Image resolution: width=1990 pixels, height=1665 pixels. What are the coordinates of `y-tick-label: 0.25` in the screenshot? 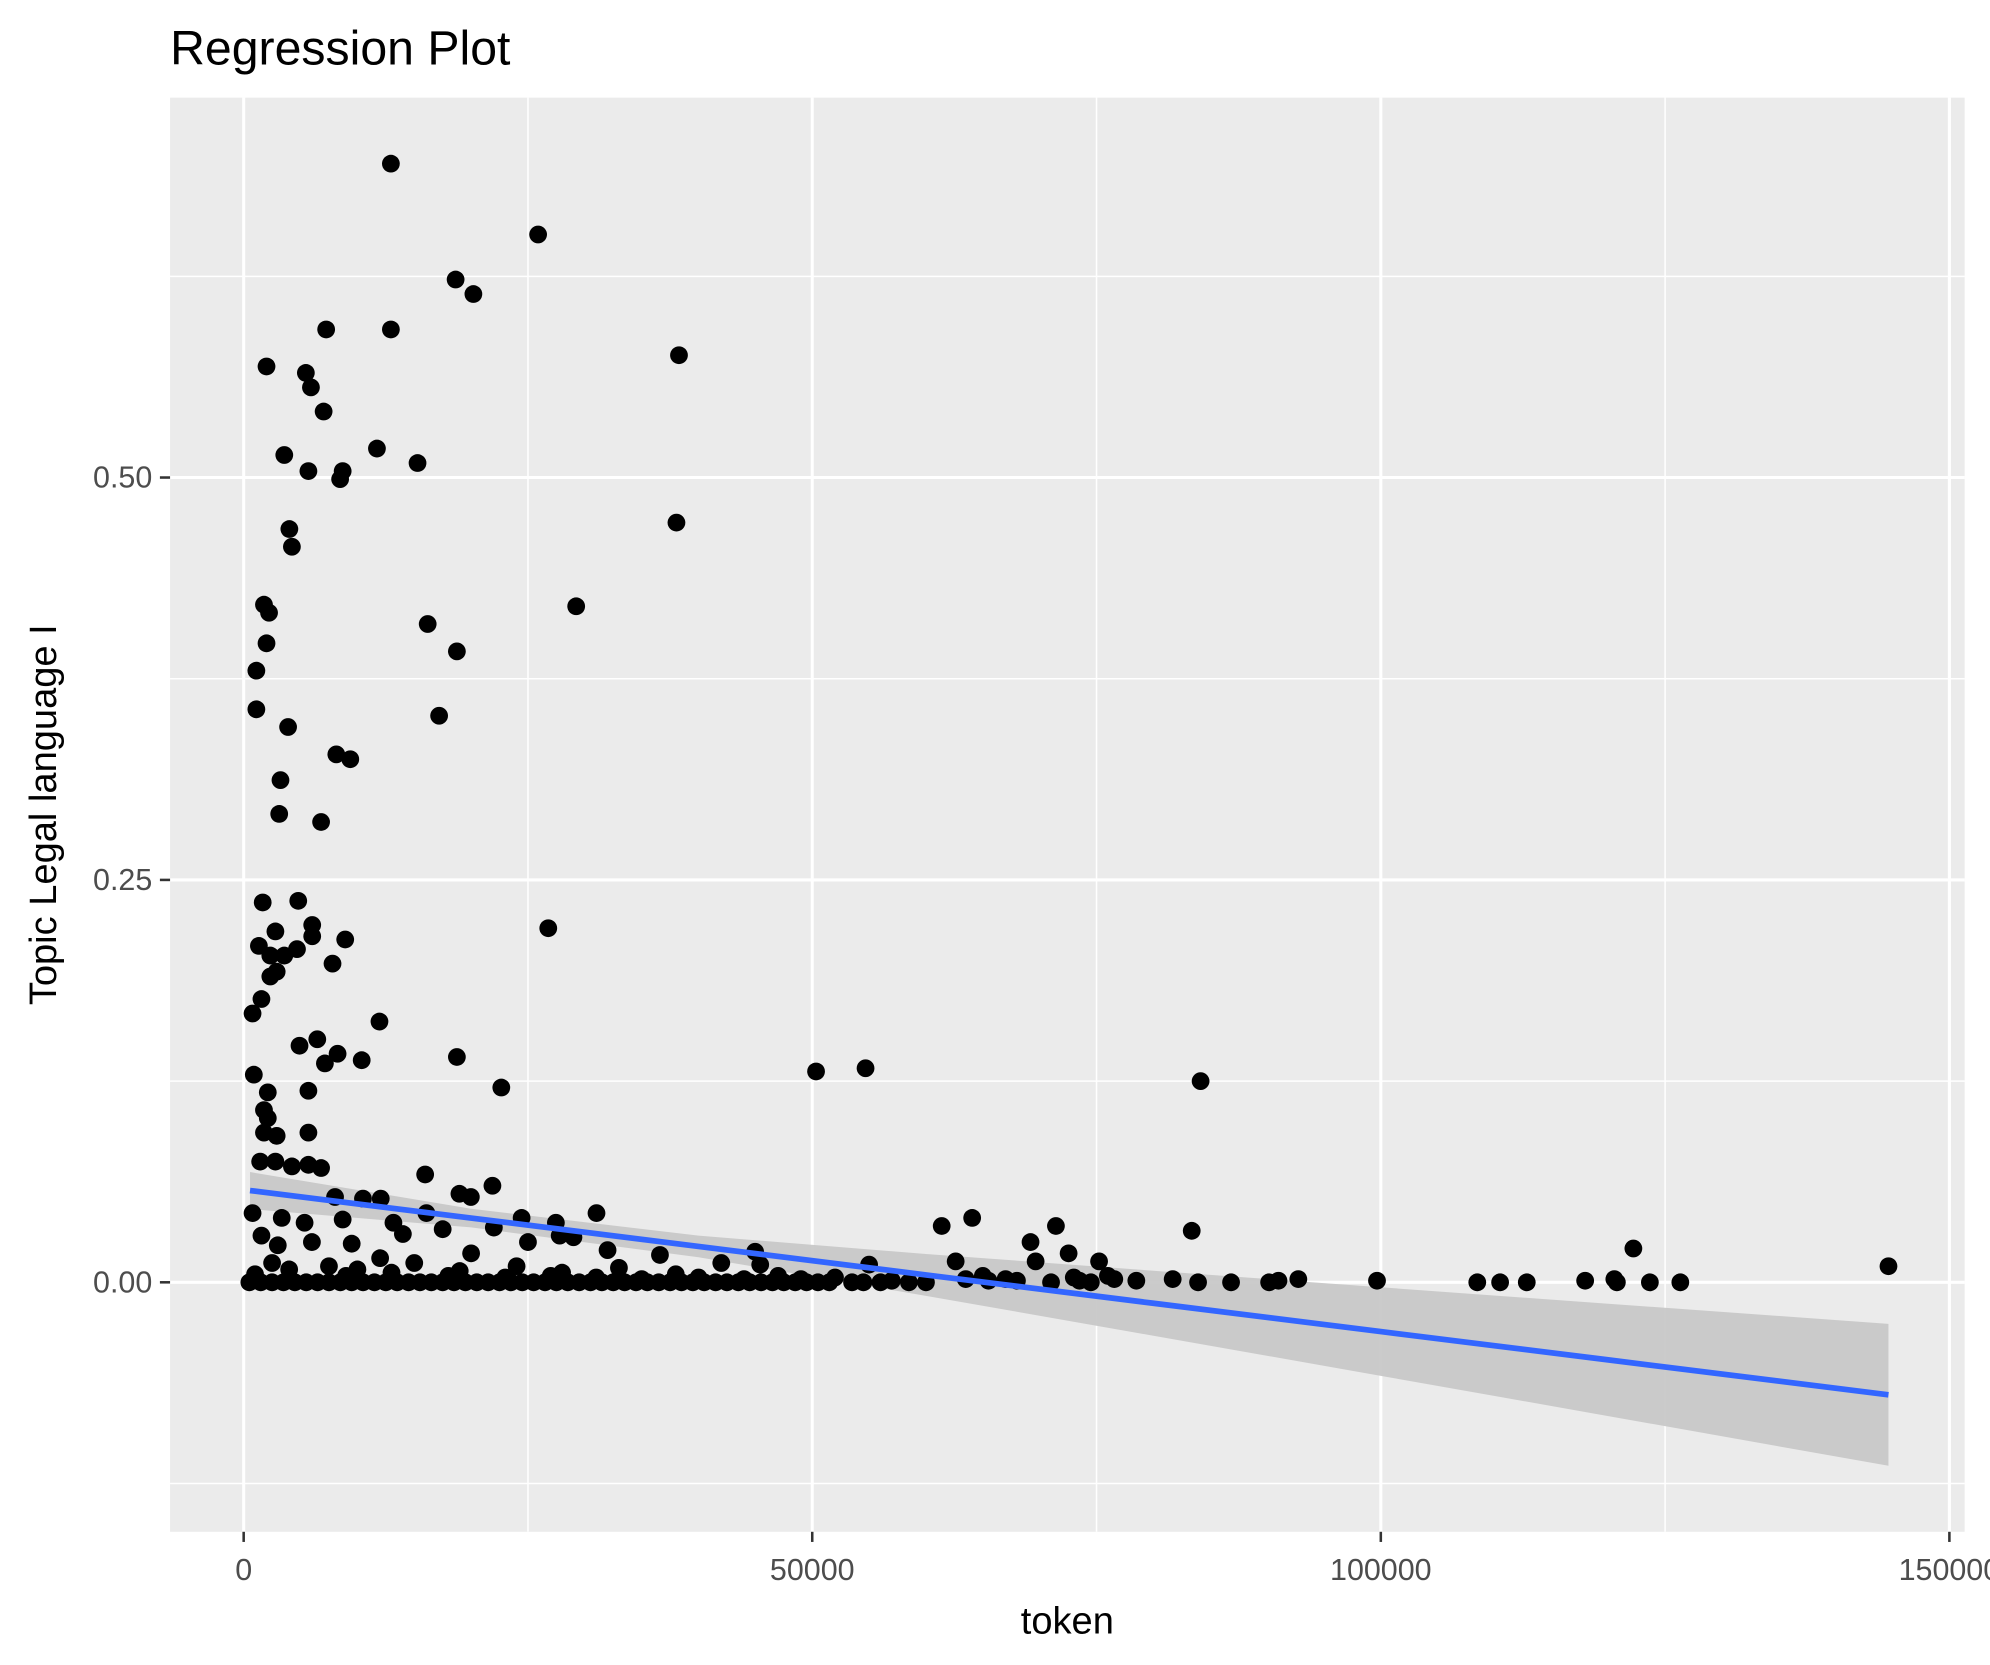 It's located at (122, 880).